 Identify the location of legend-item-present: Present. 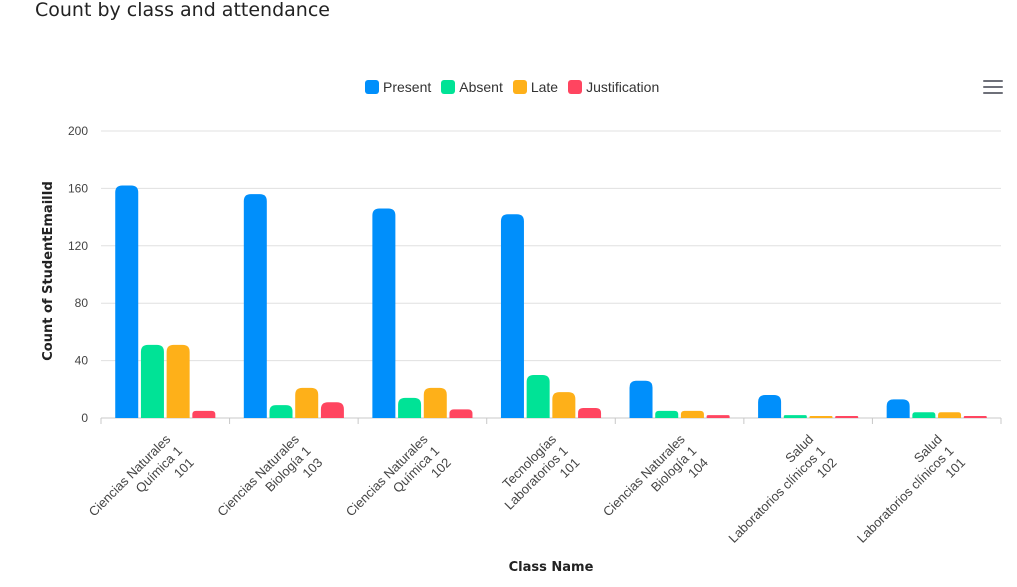
(398, 87).